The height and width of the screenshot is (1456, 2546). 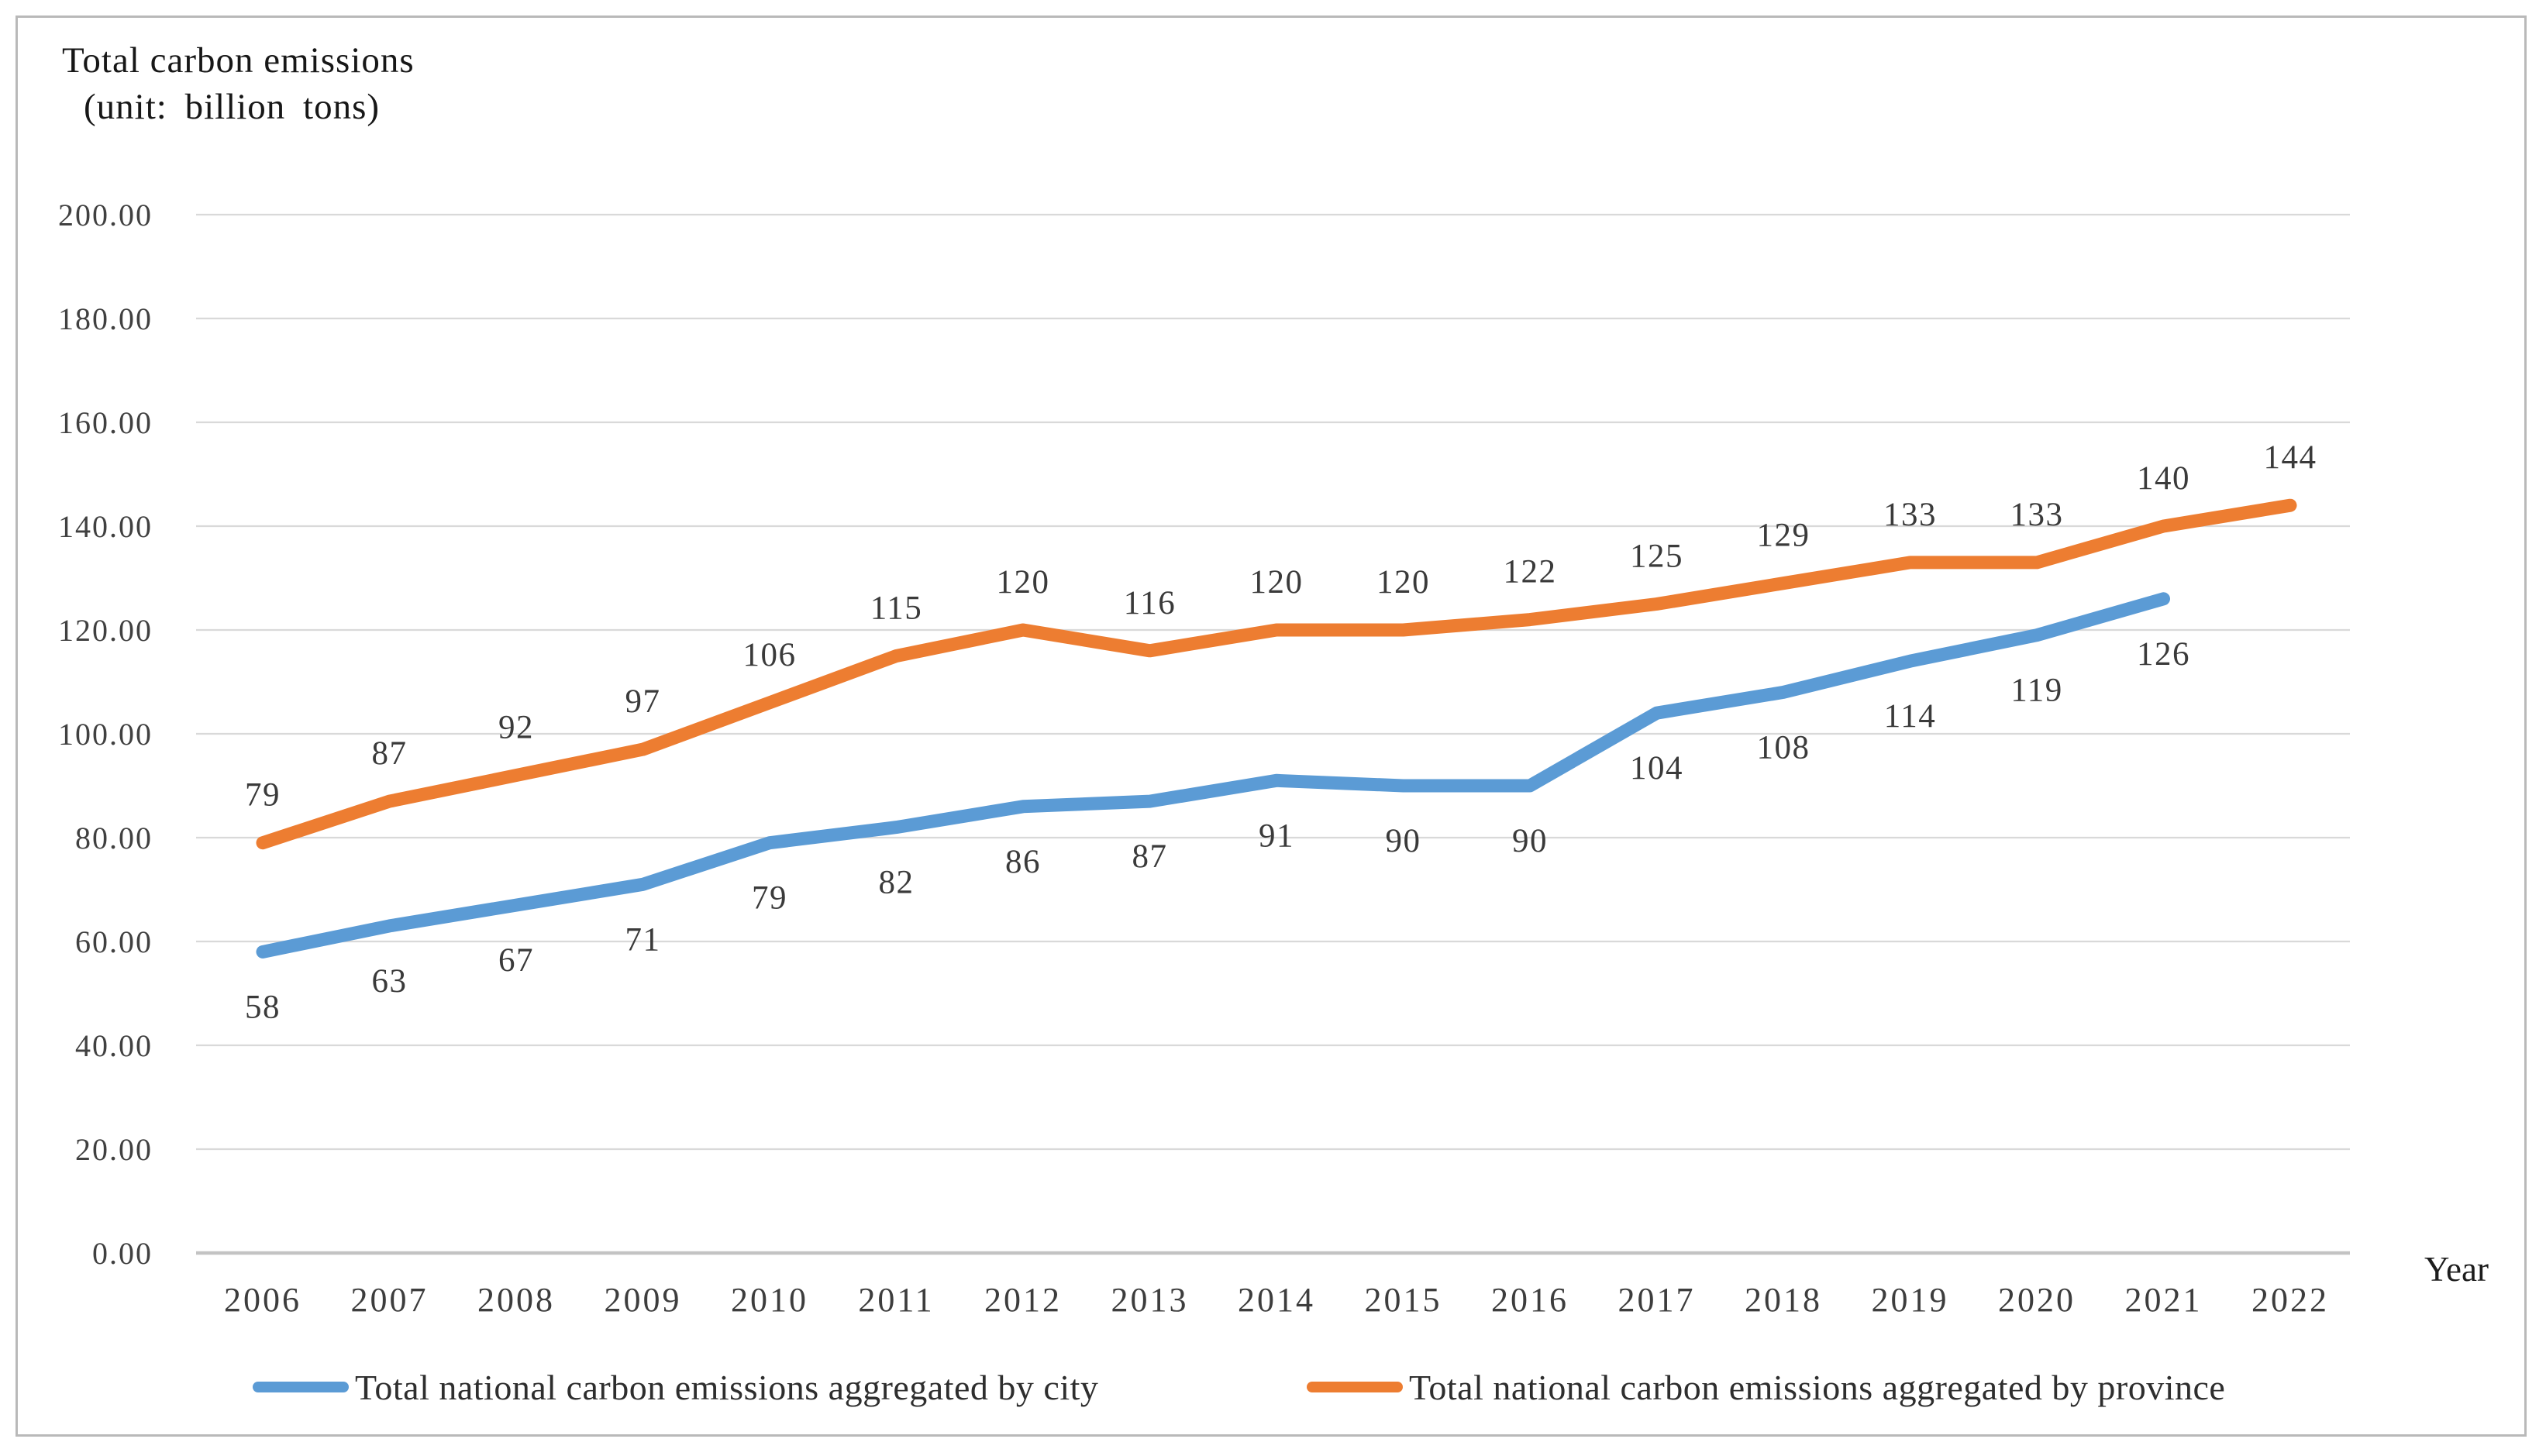 I want to click on x-tick-label: 2009, so click(x=643, y=1300).